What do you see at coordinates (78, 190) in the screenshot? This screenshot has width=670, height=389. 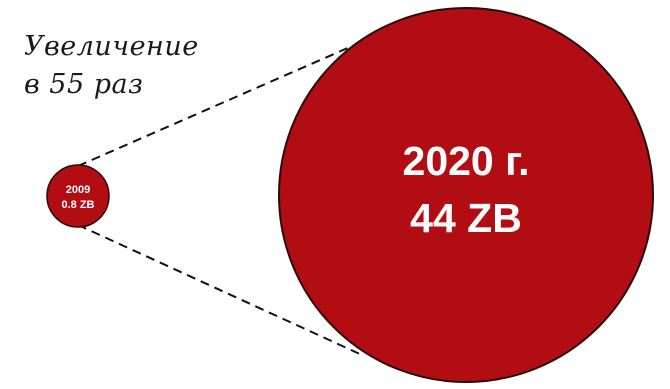 I see `small-circle-year: 2009` at bounding box center [78, 190].